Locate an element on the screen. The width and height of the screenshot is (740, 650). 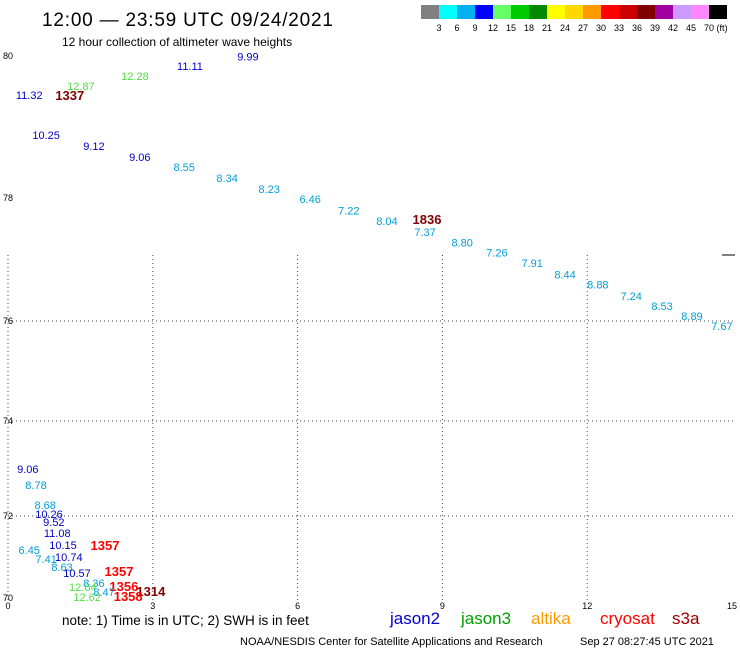
wave-height-label: 12.28 is located at coordinates (135, 77).